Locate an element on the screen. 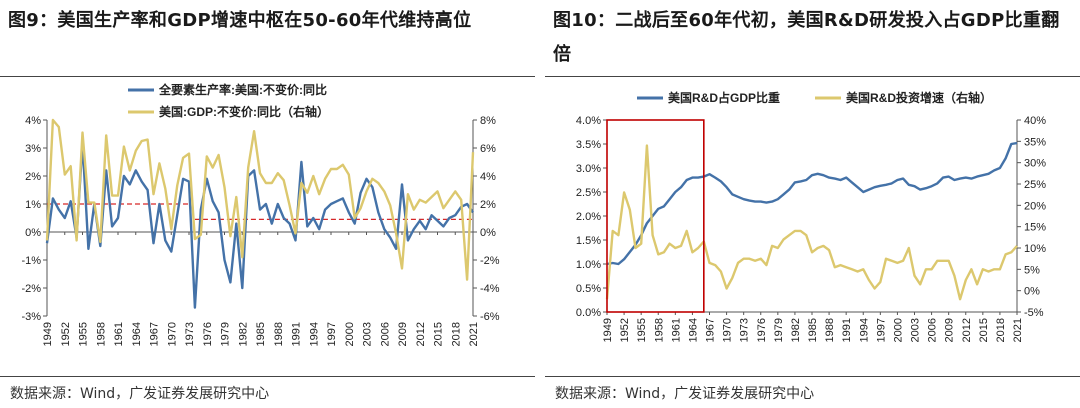  highlight-box is located at coordinates (655, 216).